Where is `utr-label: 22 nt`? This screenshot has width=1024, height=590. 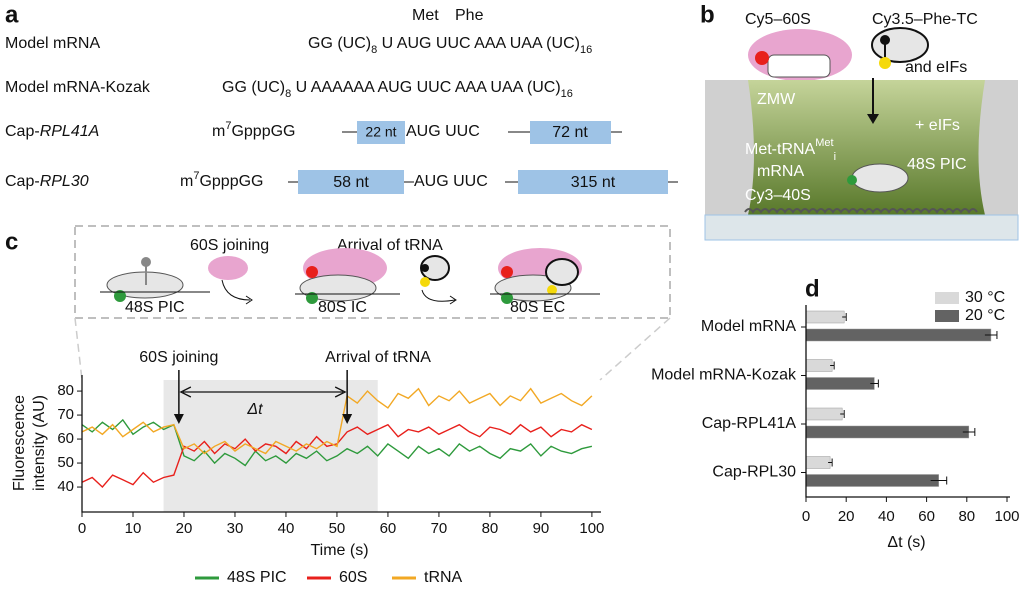 utr-label: 22 nt is located at coordinates (380, 132).